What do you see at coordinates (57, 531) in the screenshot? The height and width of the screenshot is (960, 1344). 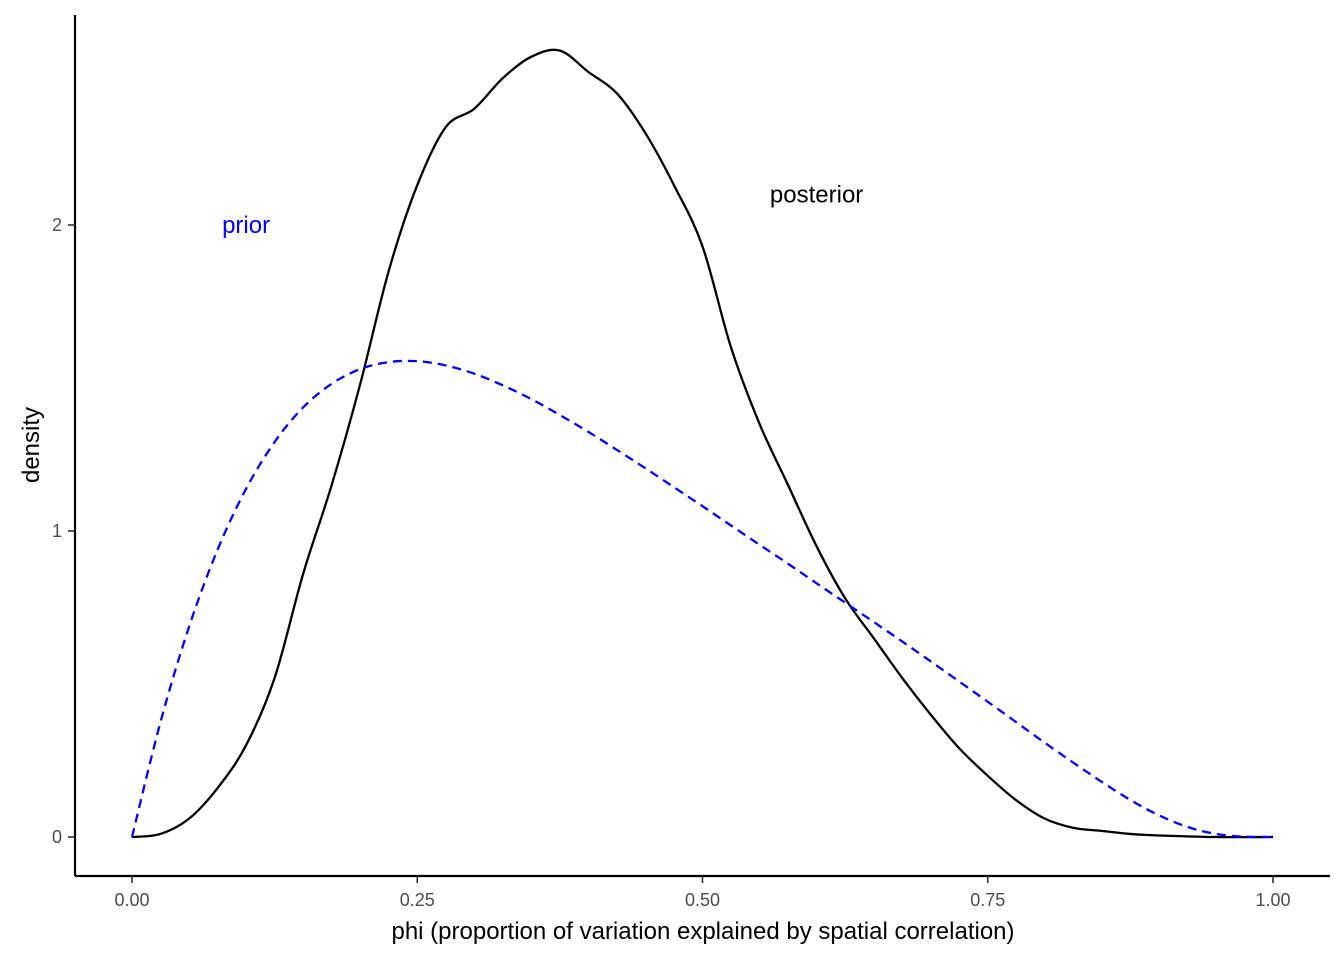 I see `y-tick-label: 1` at bounding box center [57, 531].